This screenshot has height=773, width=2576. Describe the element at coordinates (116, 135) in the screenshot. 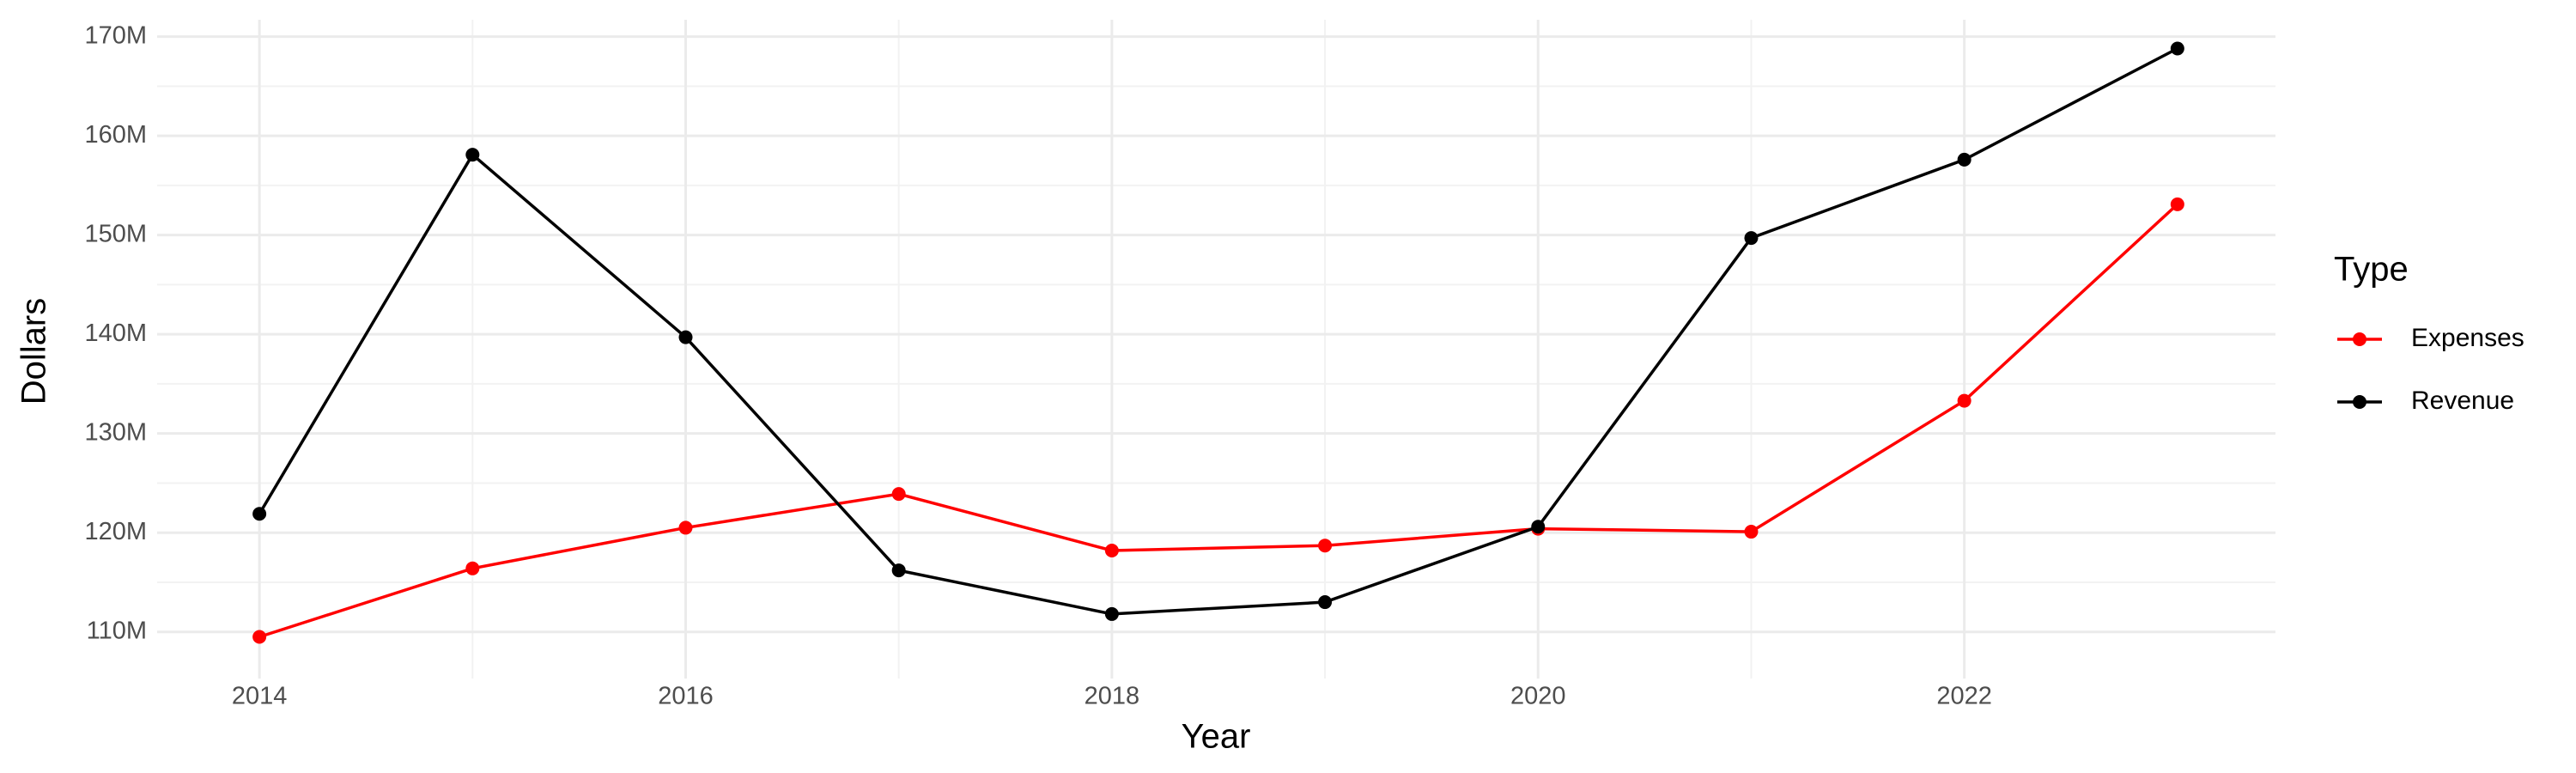

I see `y-tick-label: 160M` at that location.